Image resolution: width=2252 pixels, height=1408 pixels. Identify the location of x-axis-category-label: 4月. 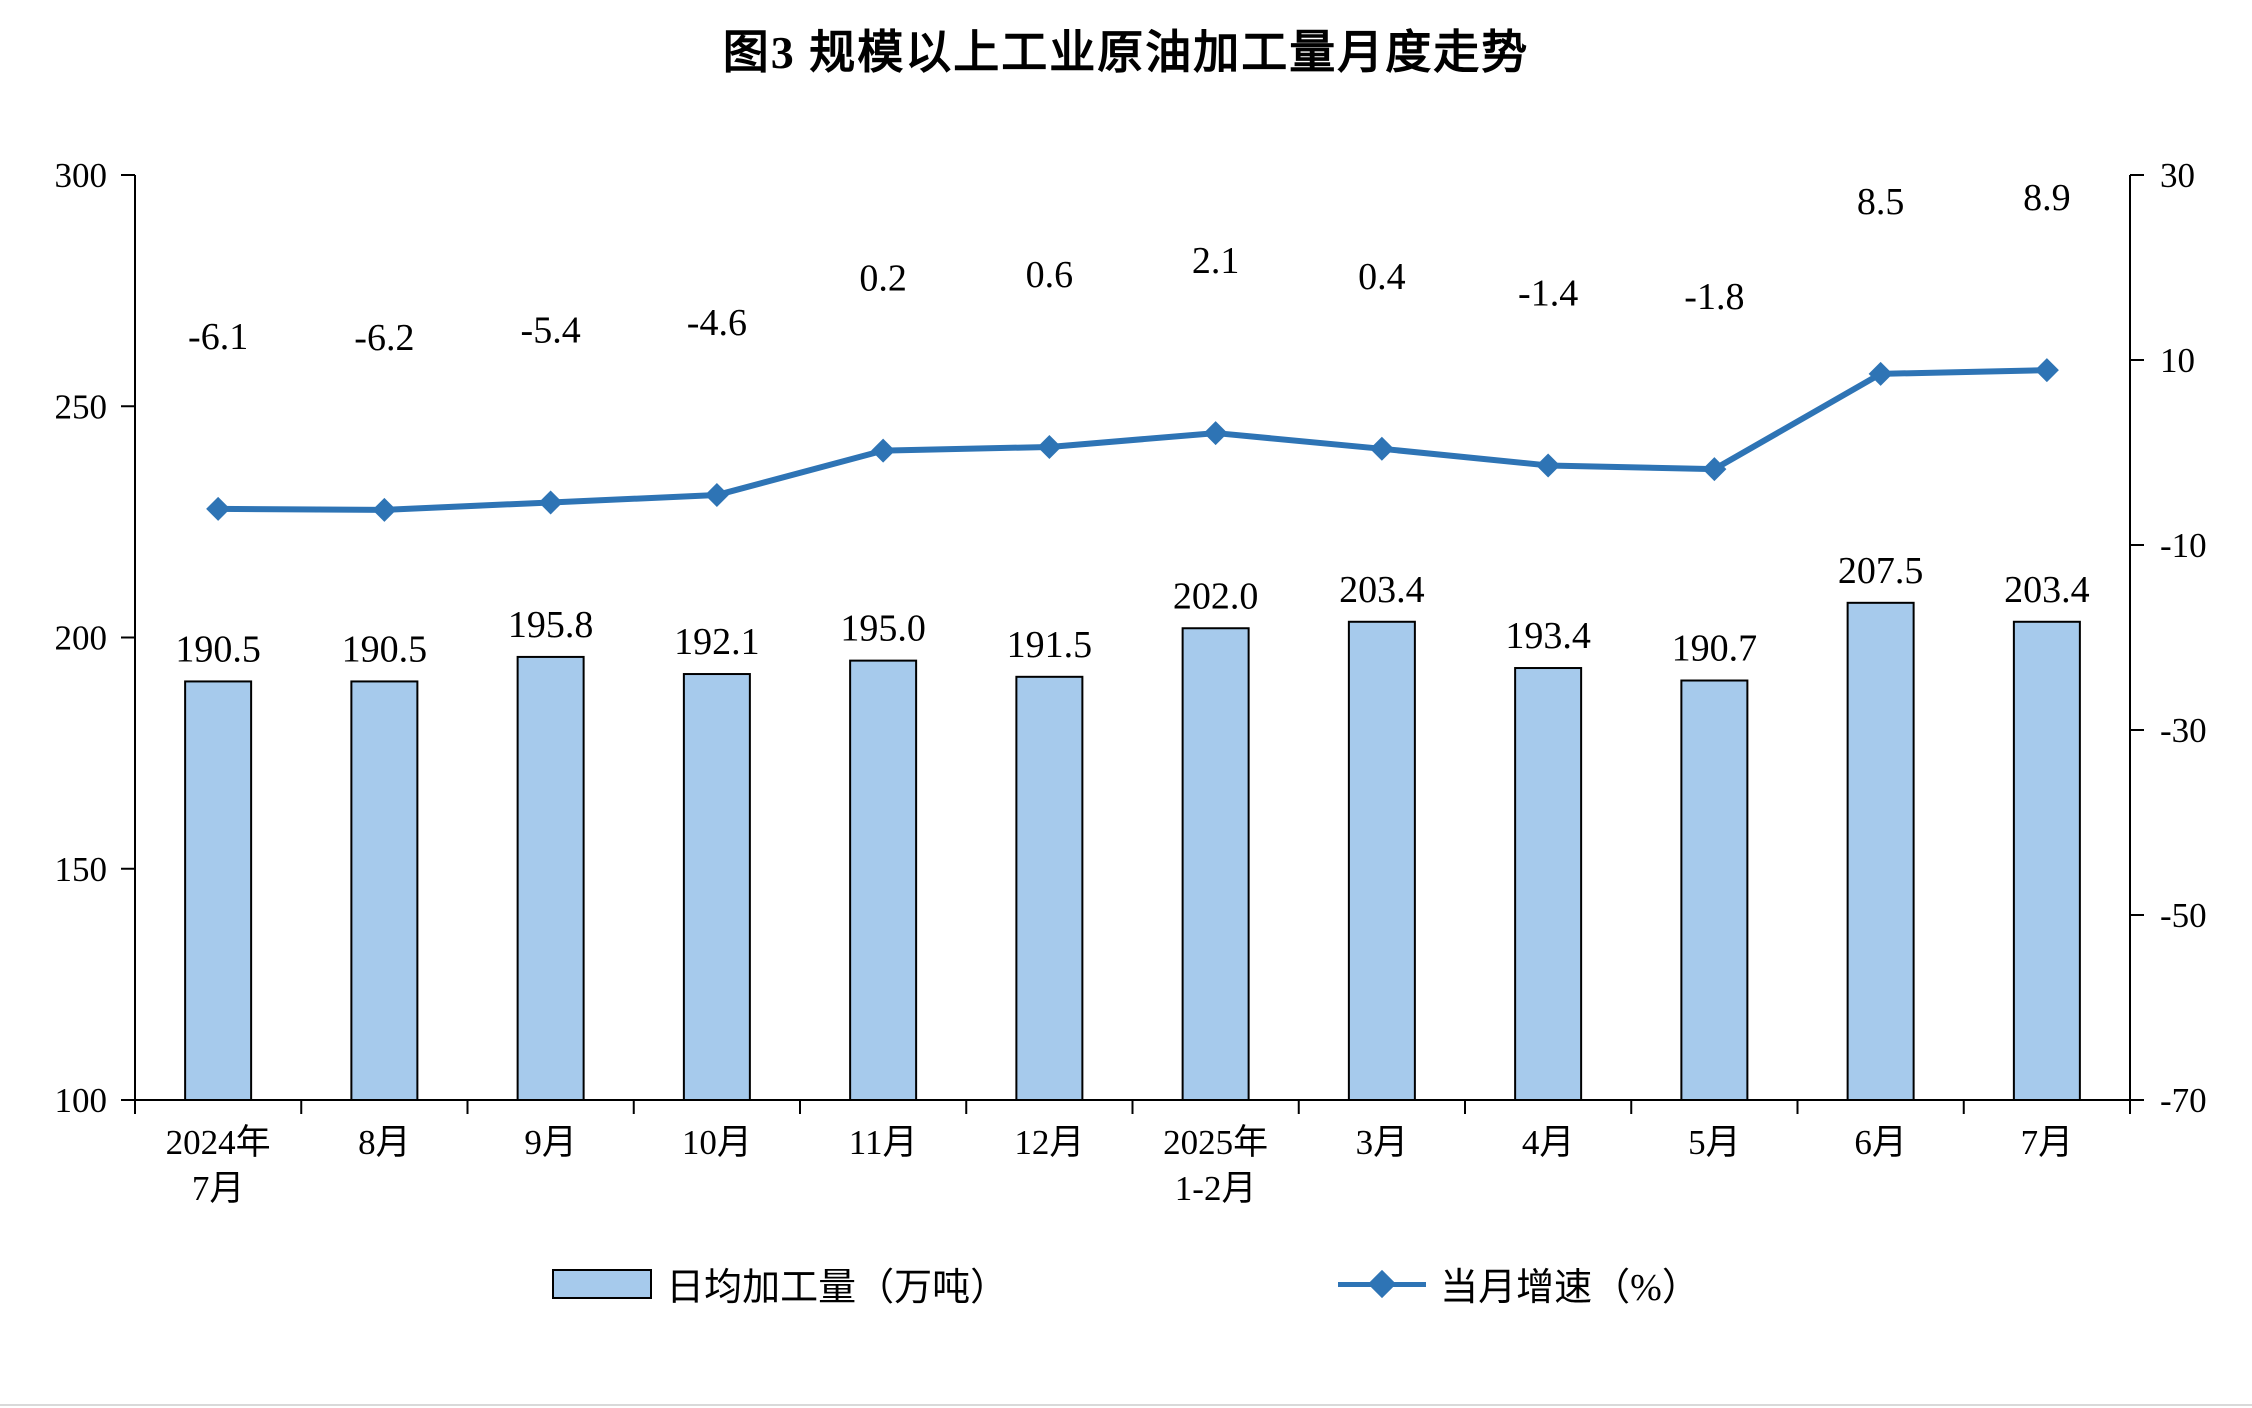
(1548, 1142).